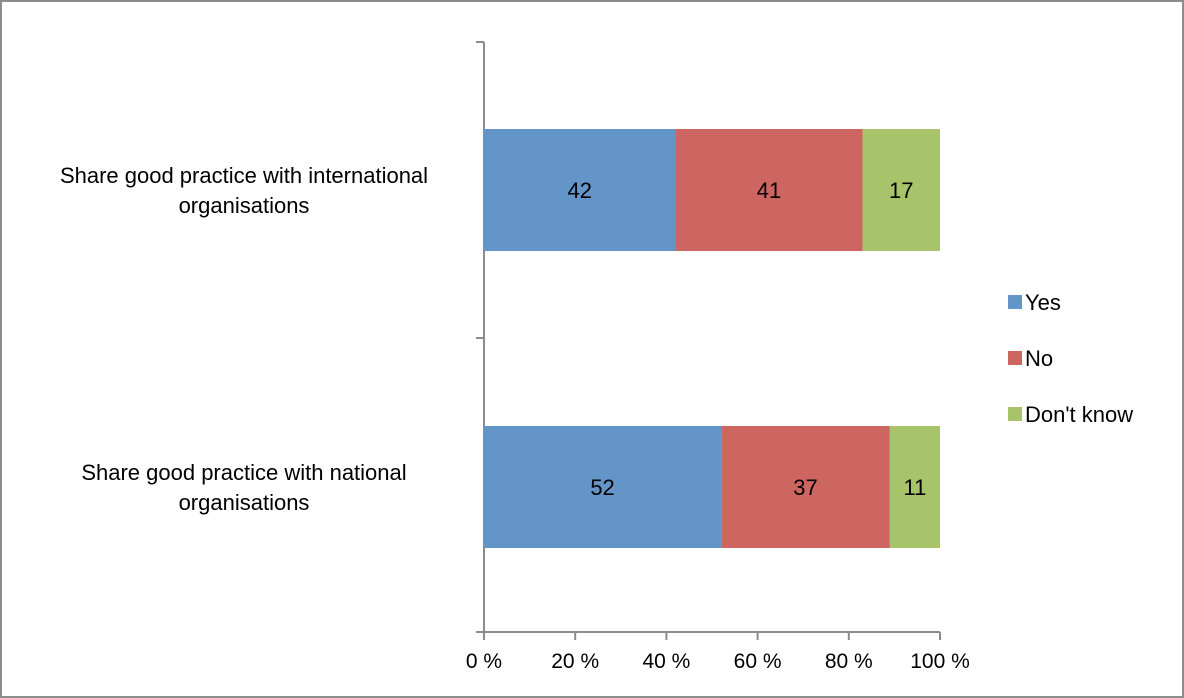  What do you see at coordinates (666, 661) in the screenshot?
I see `x-tick-label: 40 %` at bounding box center [666, 661].